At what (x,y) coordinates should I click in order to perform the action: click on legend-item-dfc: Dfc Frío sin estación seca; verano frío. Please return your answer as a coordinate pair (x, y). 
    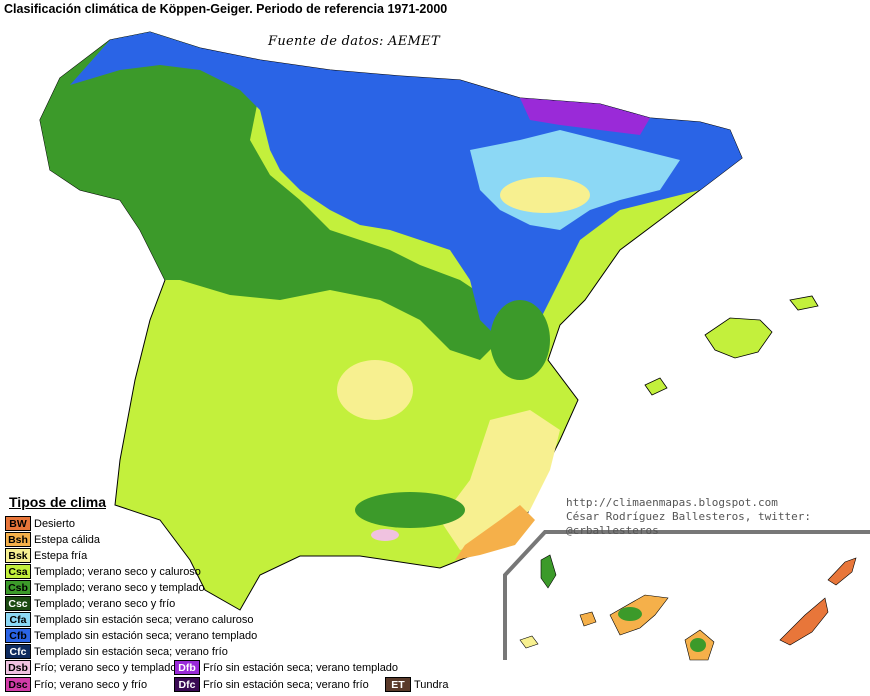
    Looking at the image, I should click on (271, 684).